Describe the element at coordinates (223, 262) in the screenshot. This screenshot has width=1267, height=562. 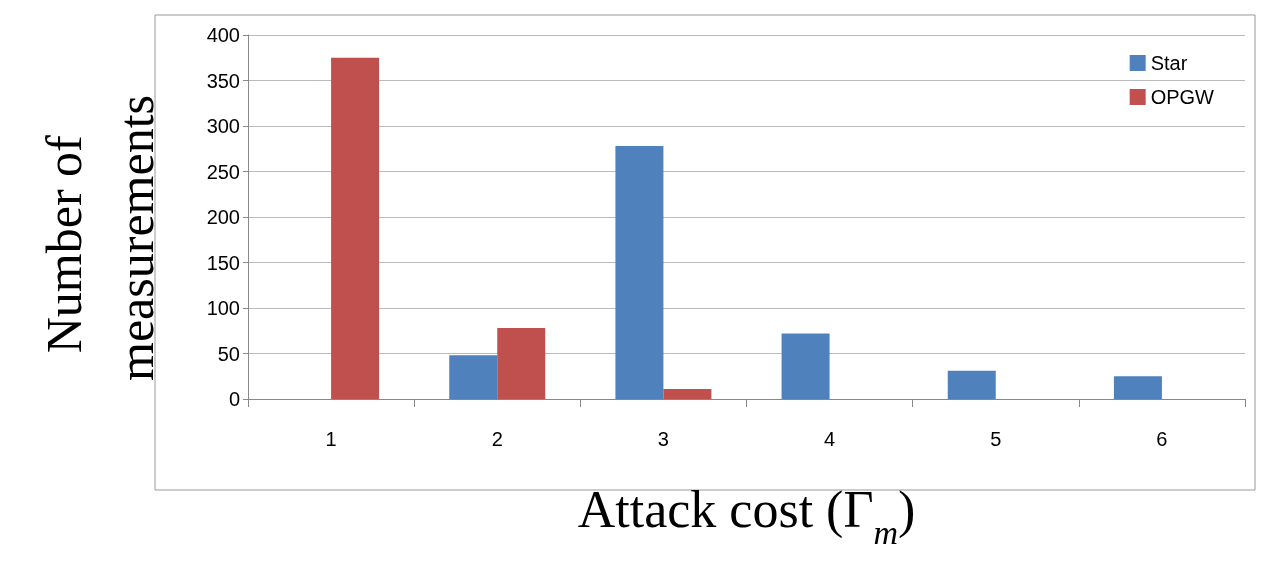
I see `y-tick-label: 150` at that location.